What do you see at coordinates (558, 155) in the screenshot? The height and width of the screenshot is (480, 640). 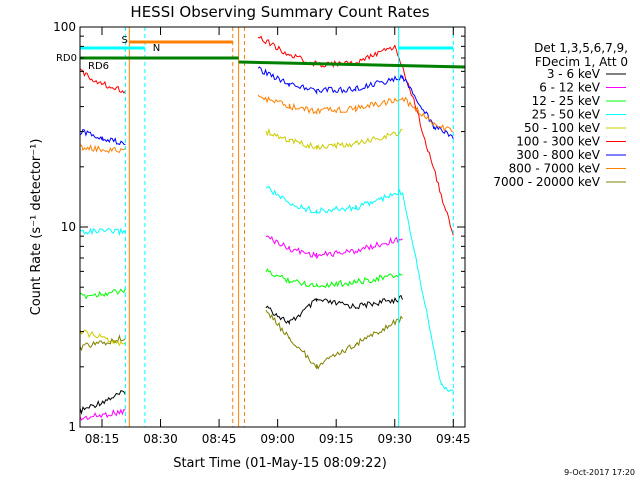 I see `legend-entry-label: 300 - 800 keV` at bounding box center [558, 155].